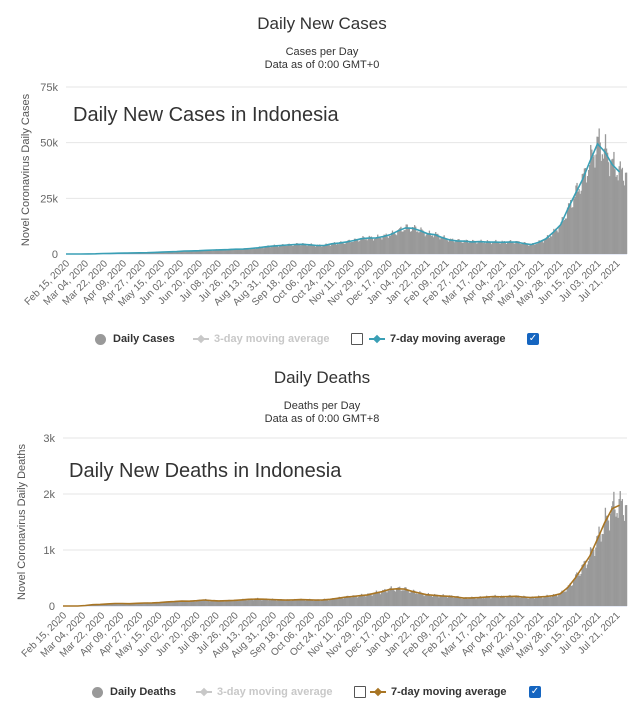 Image resolution: width=644 pixels, height=718 pixels. Describe the element at coordinates (135, 339) in the screenshot. I see `legend-item-daily-cases: Daily Cases` at that location.